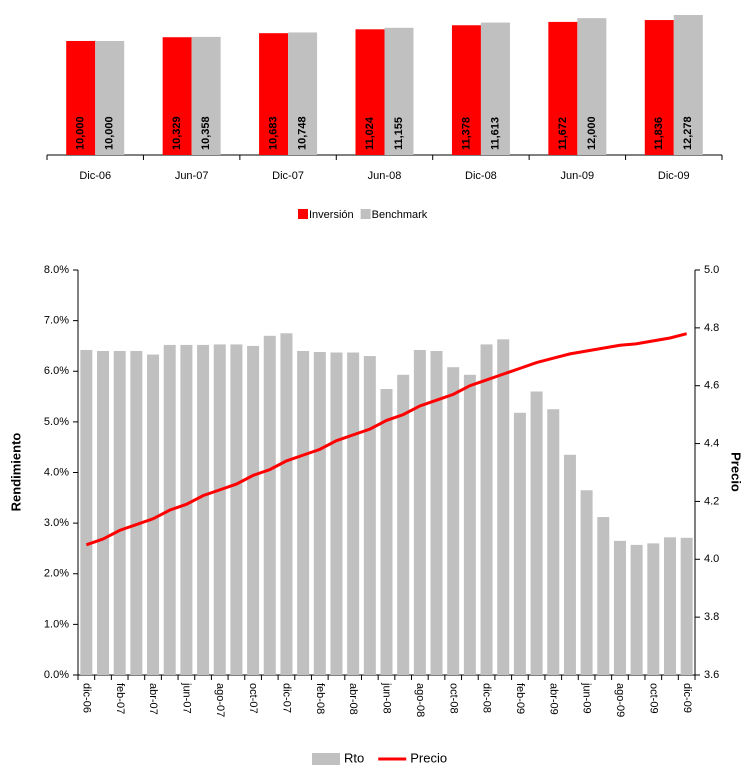  Describe the element at coordinates (653, 698) in the screenshot. I see `x-tick-label: oct-09` at that location.